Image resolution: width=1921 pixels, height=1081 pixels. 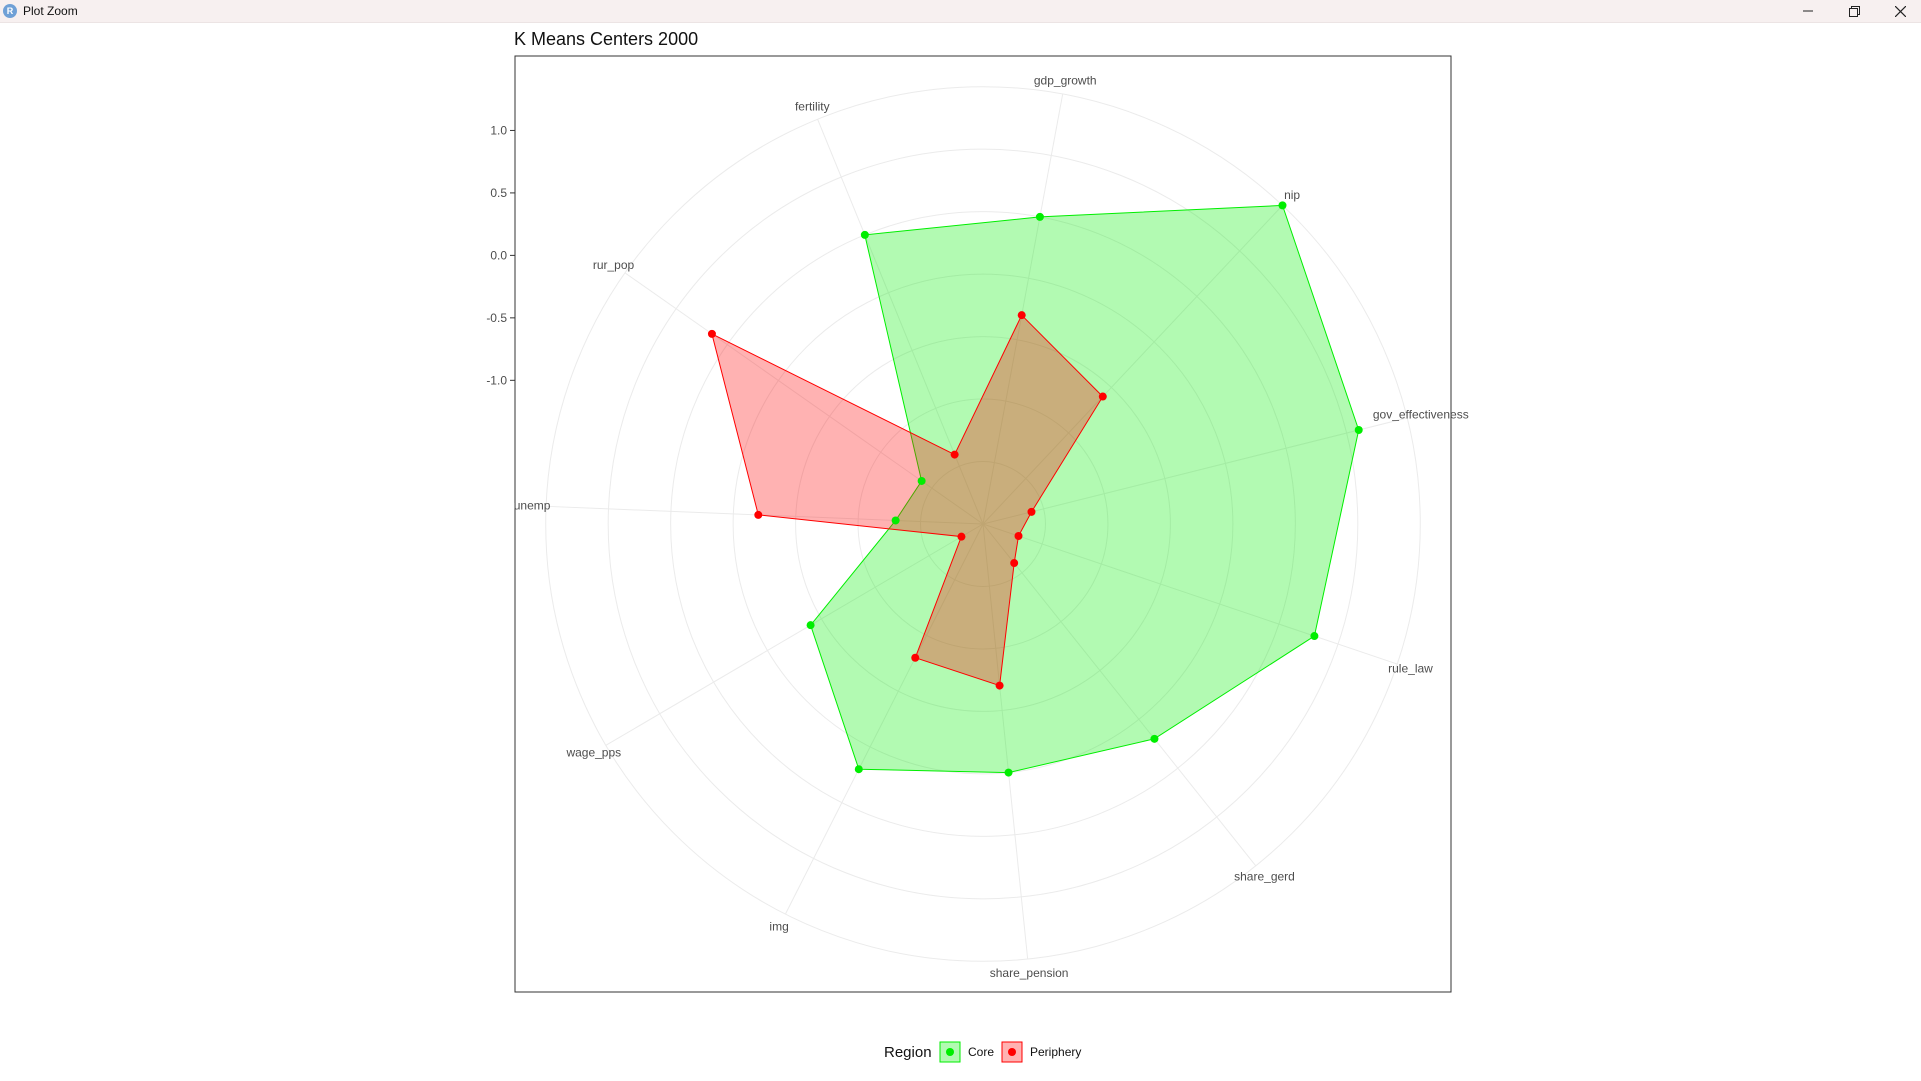 I want to click on legend-label-core: Core, so click(x=981, y=1052).